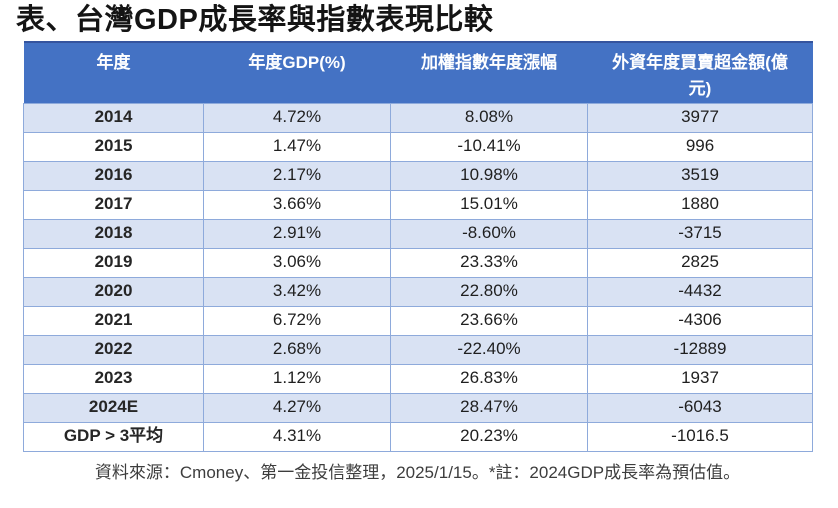 The width and height of the screenshot is (838, 508). What do you see at coordinates (113, 204) in the screenshot?
I see `cell-year: 2017` at bounding box center [113, 204].